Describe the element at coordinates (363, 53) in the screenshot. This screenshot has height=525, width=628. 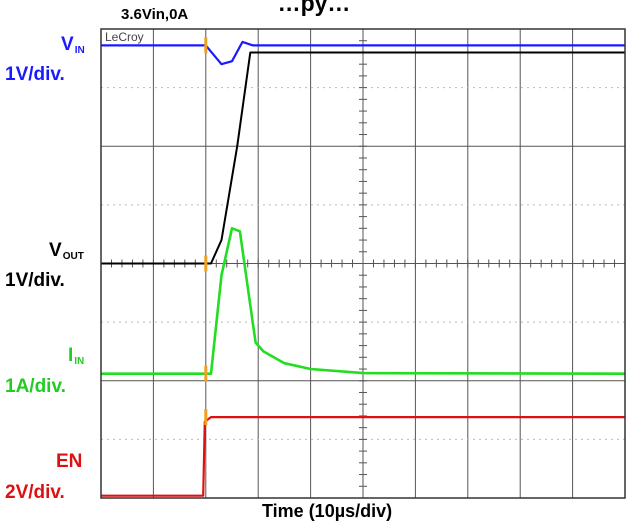
I see `trace-vin` at that location.